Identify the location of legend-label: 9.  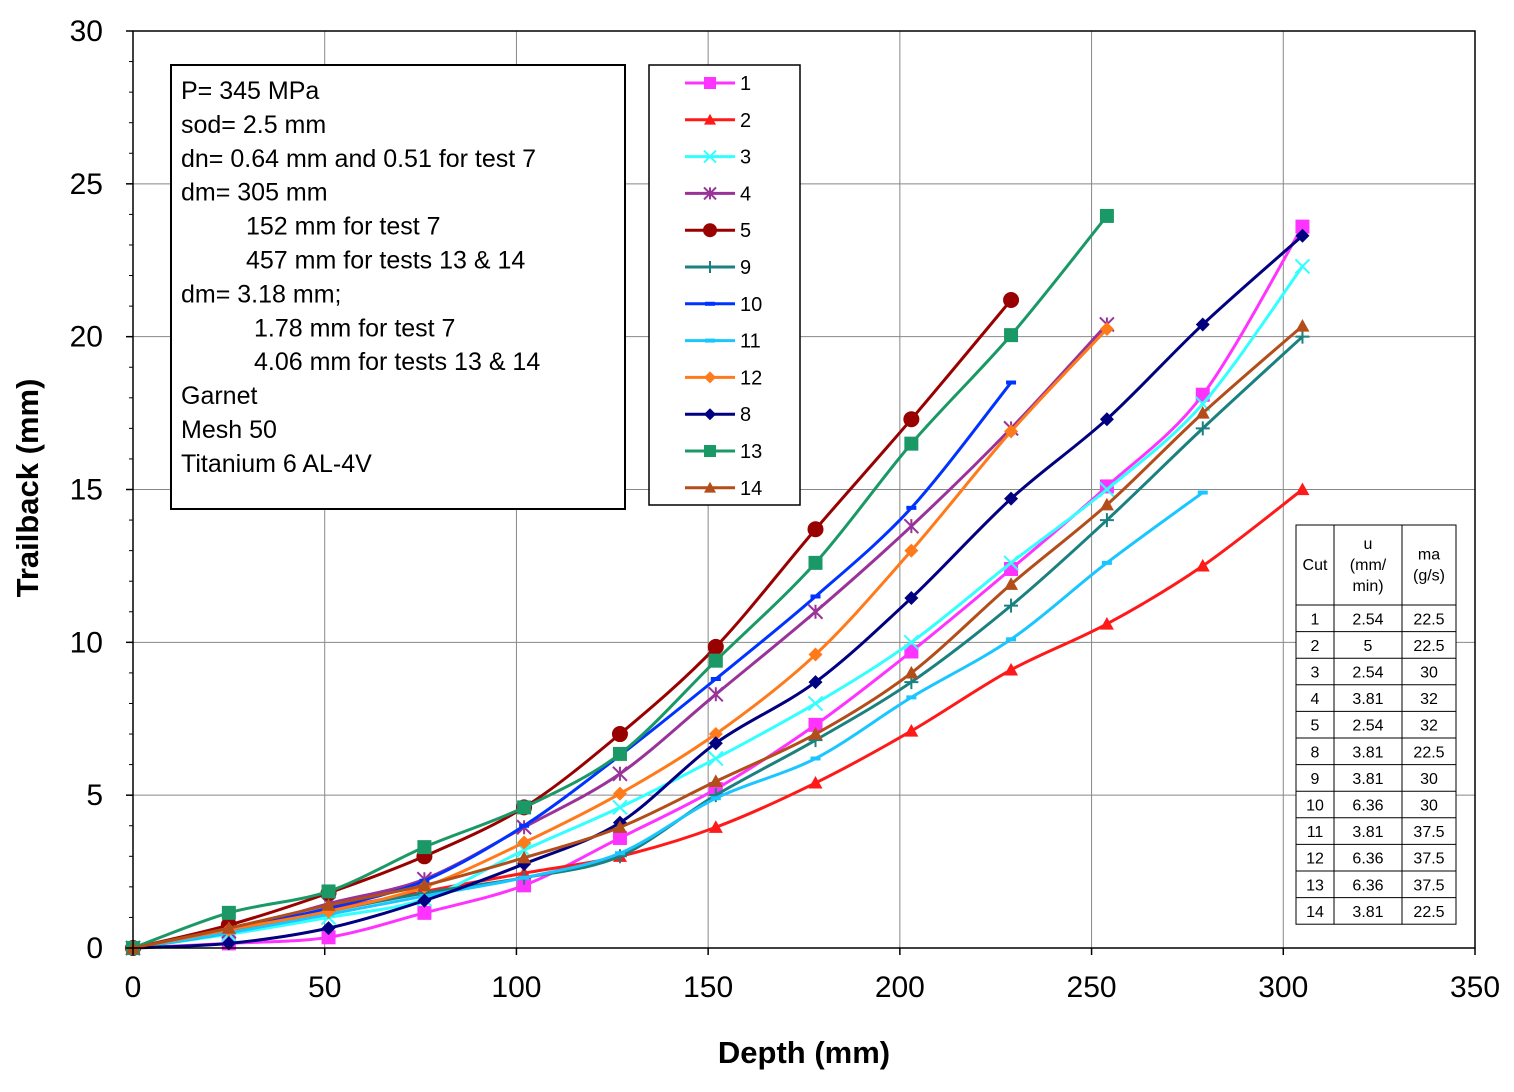
(745, 268).